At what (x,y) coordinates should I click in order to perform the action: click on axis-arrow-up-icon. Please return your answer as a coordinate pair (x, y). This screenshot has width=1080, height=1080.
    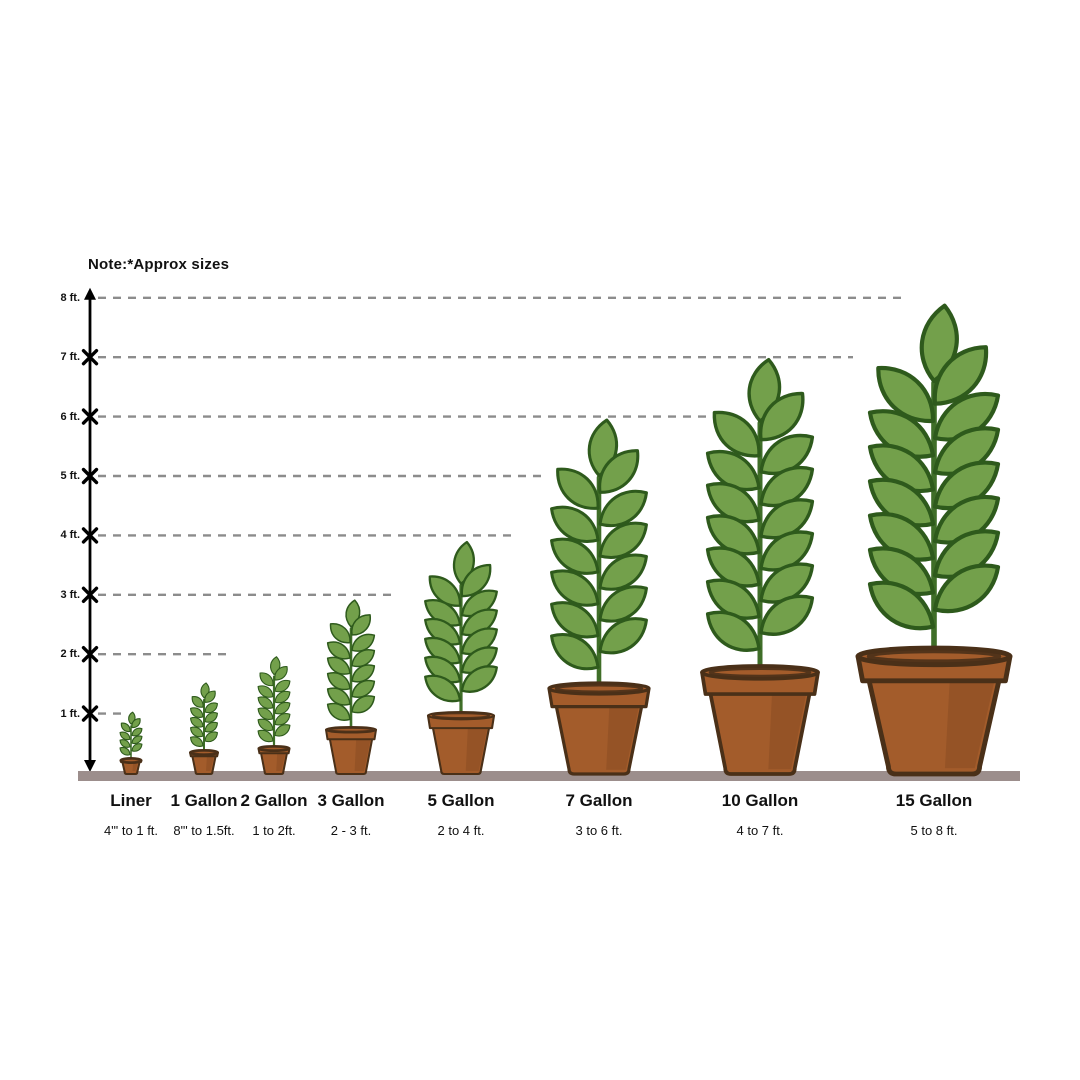
    Looking at the image, I should click on (90, 293).